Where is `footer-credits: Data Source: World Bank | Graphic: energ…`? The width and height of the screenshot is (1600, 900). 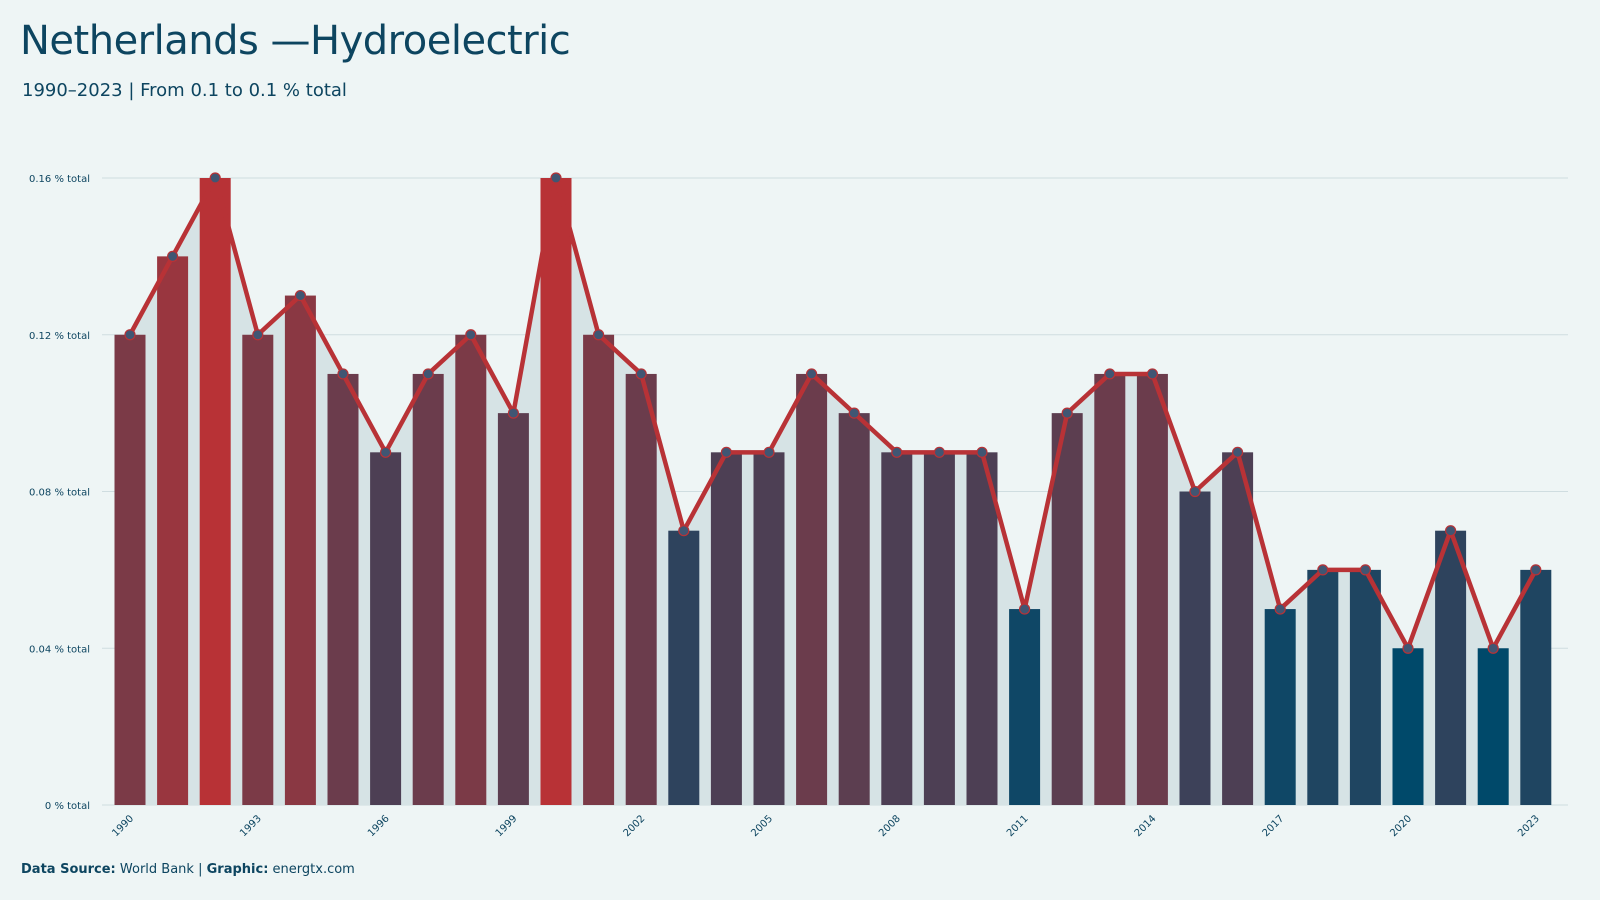 footer-credits: Data Source: World Bank | Graphic: energ… is located at coordinates (188, 869).